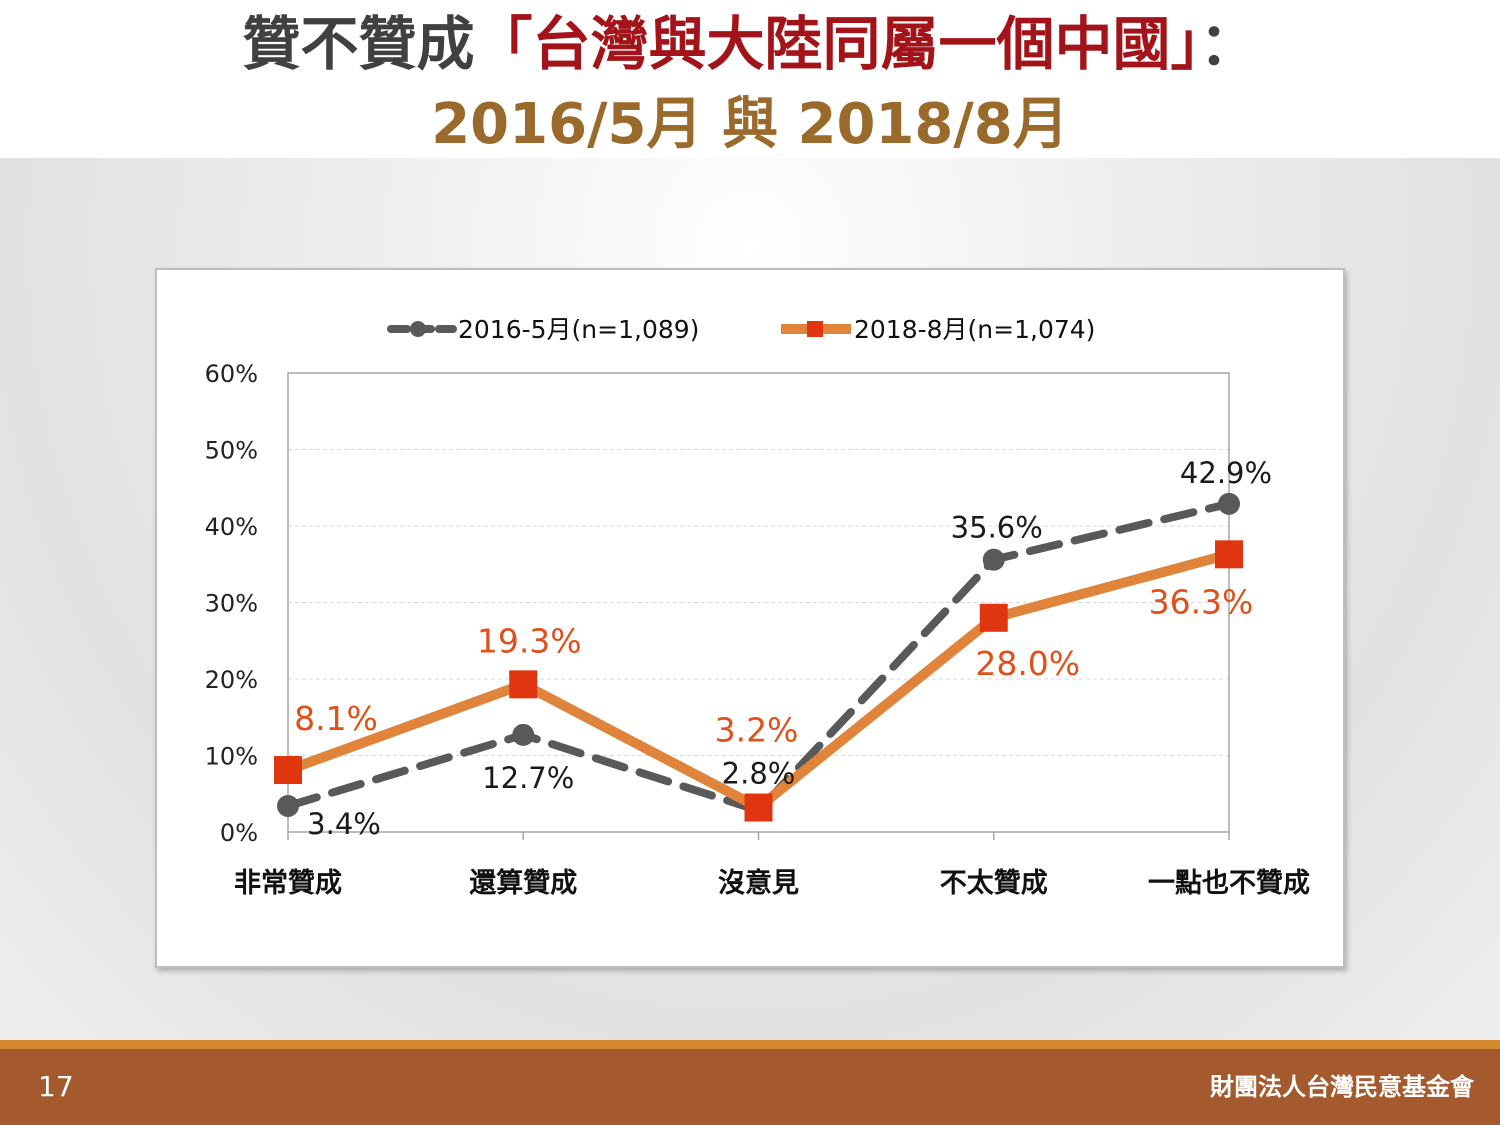 The width and height of the screenshot is (1500, 1125). I want to click on footer-stripe, so click(750, 1044).